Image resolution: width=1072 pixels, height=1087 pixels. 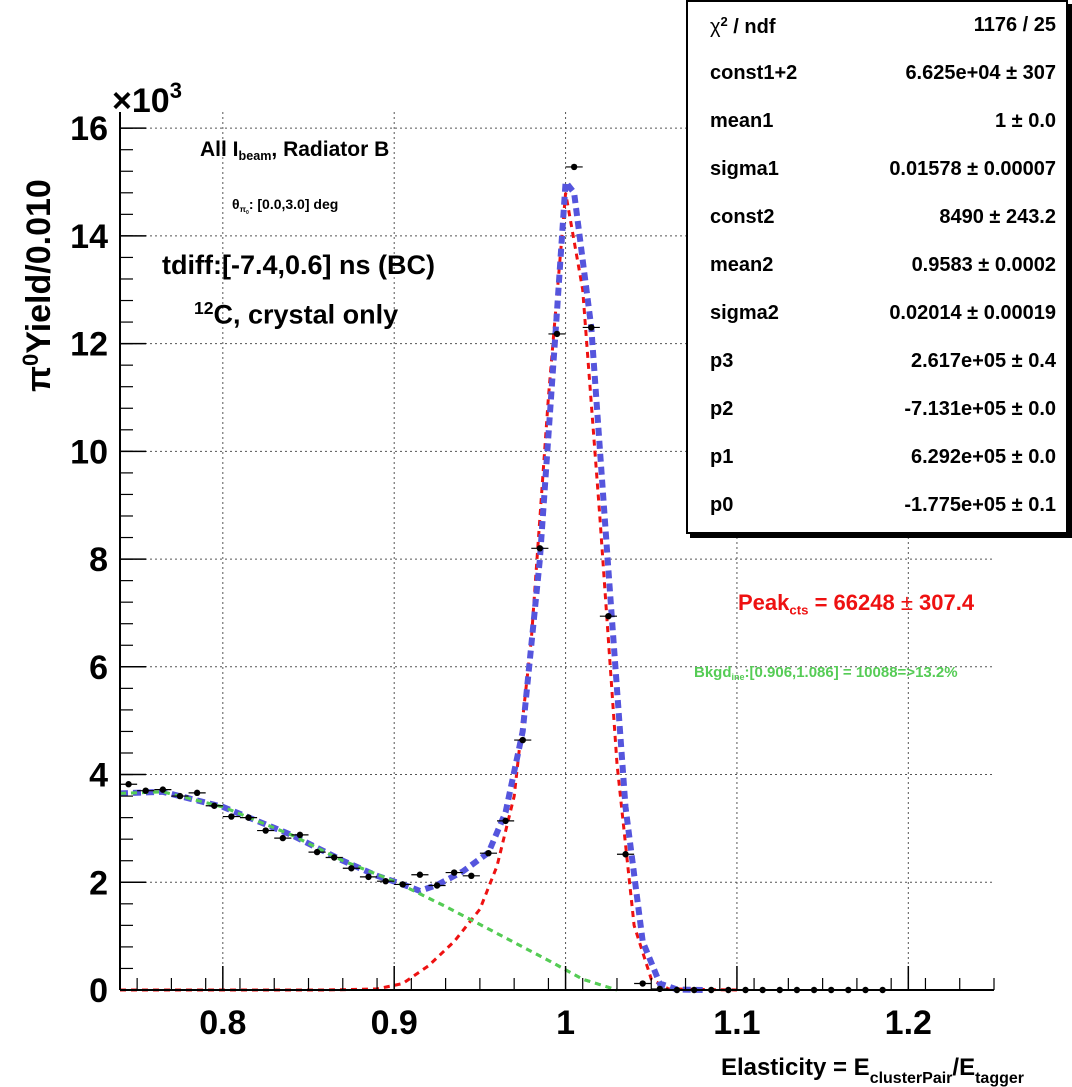 What do you see at coordinates (877, 266) in the screenshot?
I see `stats-row: mean2 0.9583 ± 0.0002` at bounding box center [877, 266].